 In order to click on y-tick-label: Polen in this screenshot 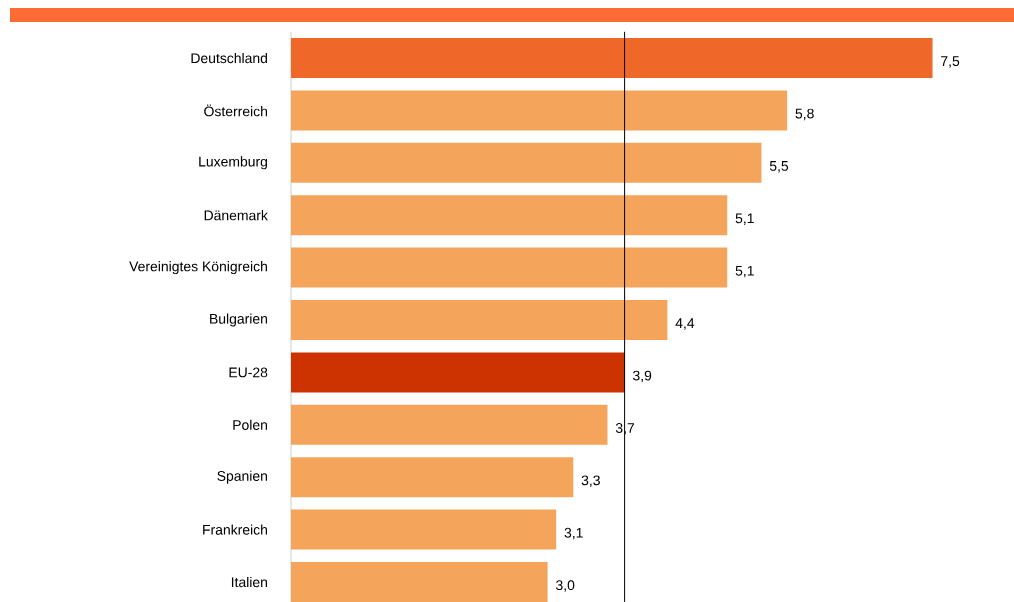, I will do `click(250, 424)`.